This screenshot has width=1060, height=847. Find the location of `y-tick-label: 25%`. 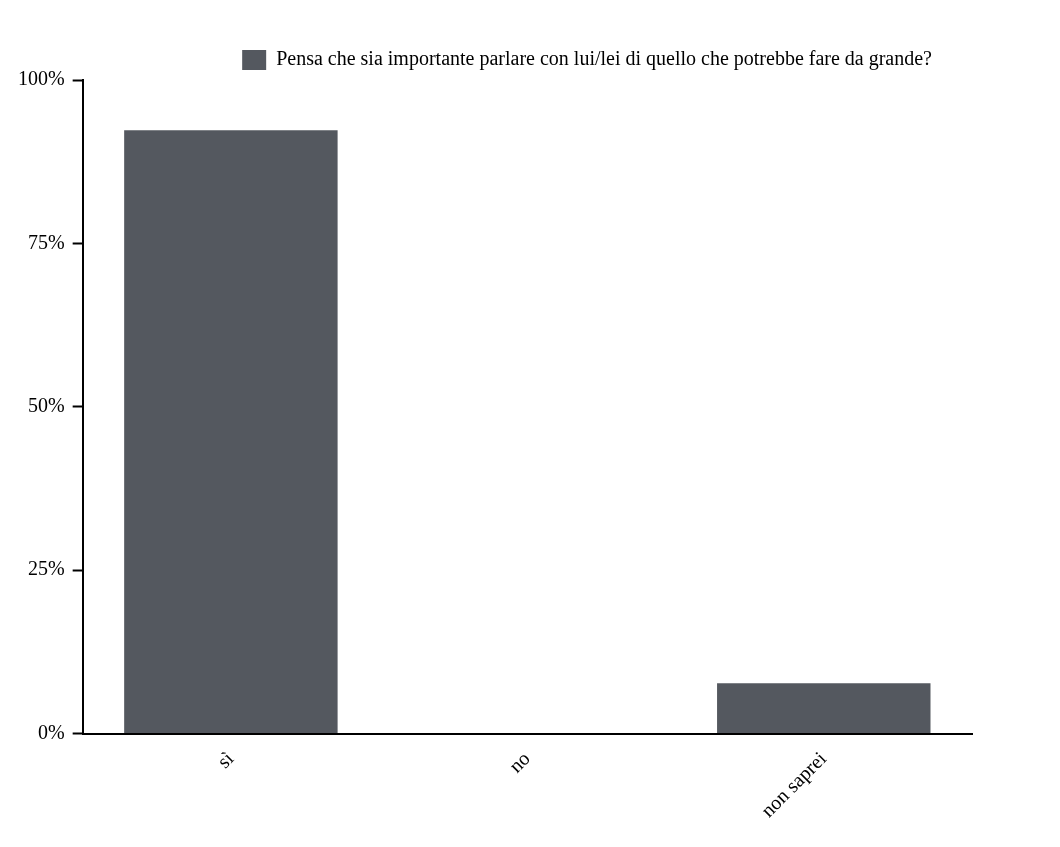

y-tick-label: 25% is located at coordinates (46, 568).